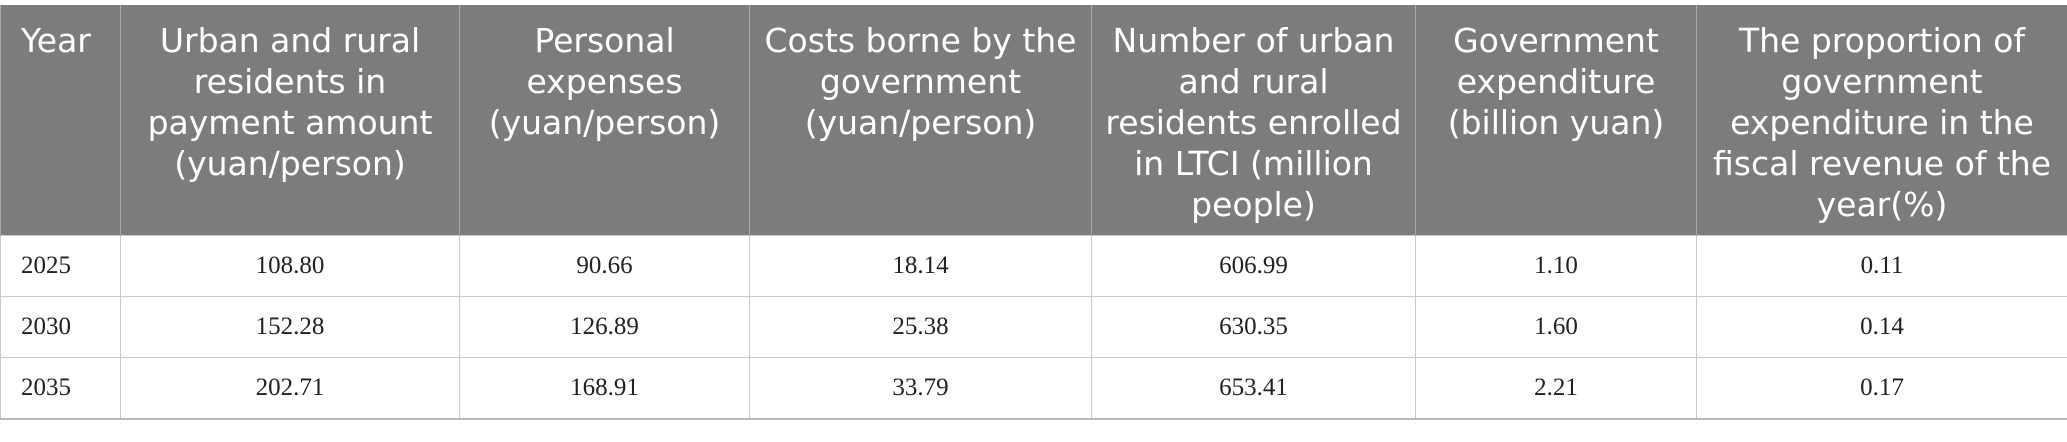 The height and width of the screenshot is (442, 2067). I want to click on cell-enrolled-residents: 653.41, so click(1253, 388).